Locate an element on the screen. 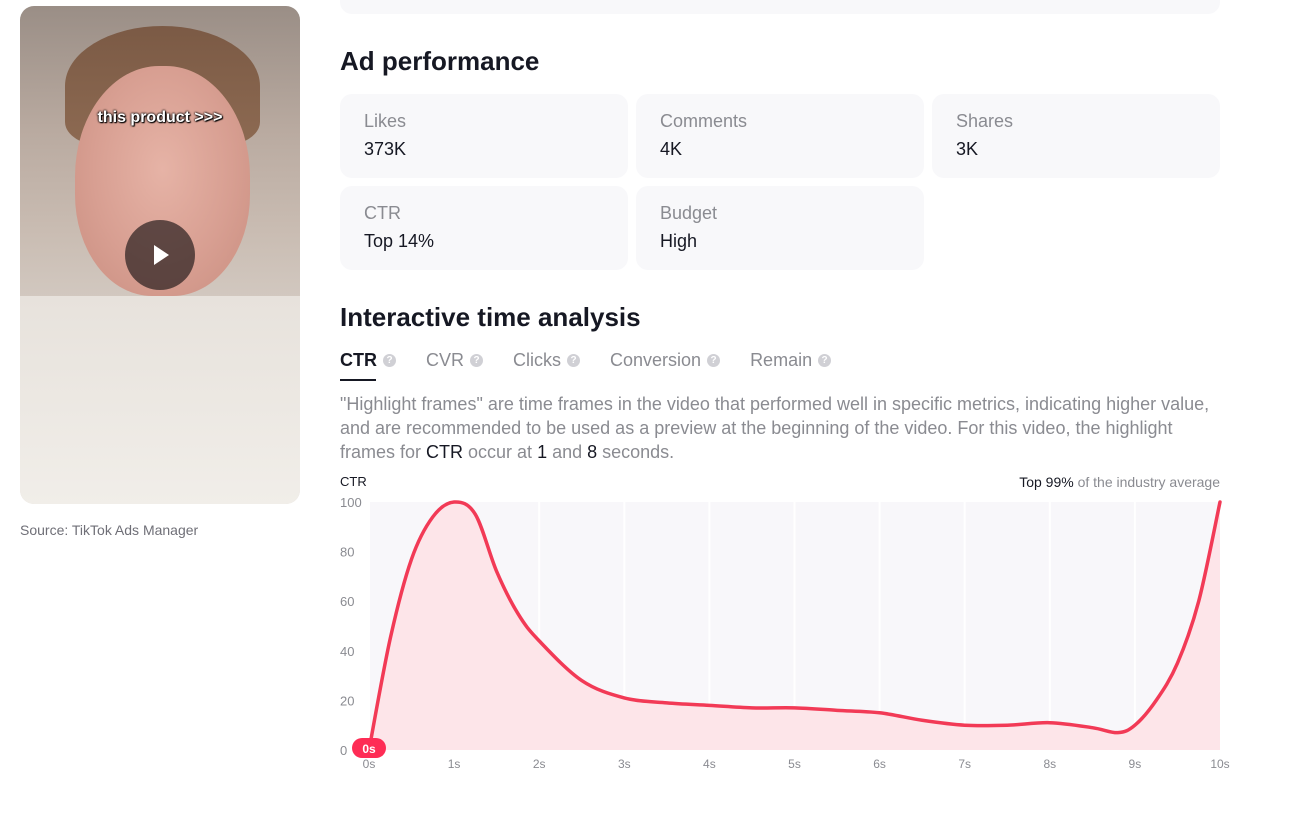 Image resolution: width=1293 pixels, height=821 pixels. metric-value: High is located at coordinates (679, 241).